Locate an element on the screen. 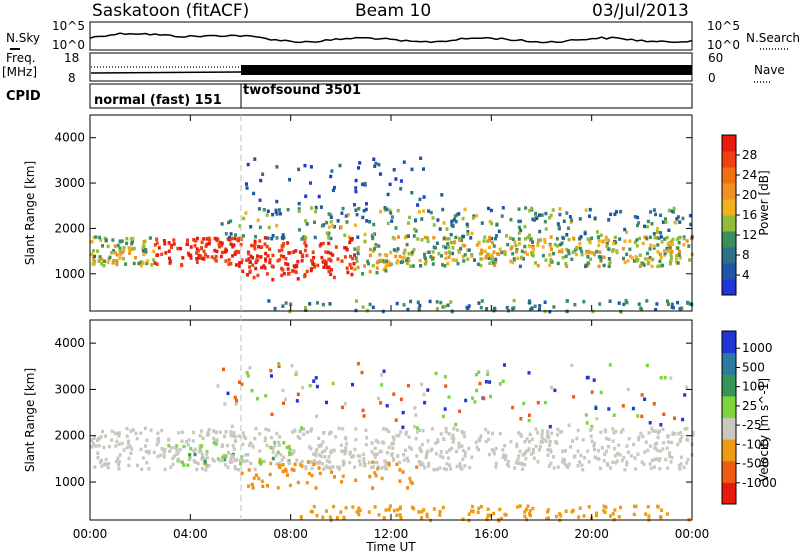 The height and width of the screenshot is (554, 800). colorbar-tick-label: 100 is located at coordinates (753, 387).